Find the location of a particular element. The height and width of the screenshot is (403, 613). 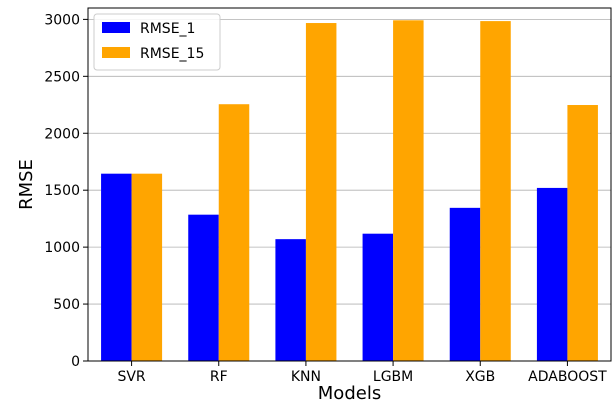

x-tick-label: RF is located at coordinates (219, 377).